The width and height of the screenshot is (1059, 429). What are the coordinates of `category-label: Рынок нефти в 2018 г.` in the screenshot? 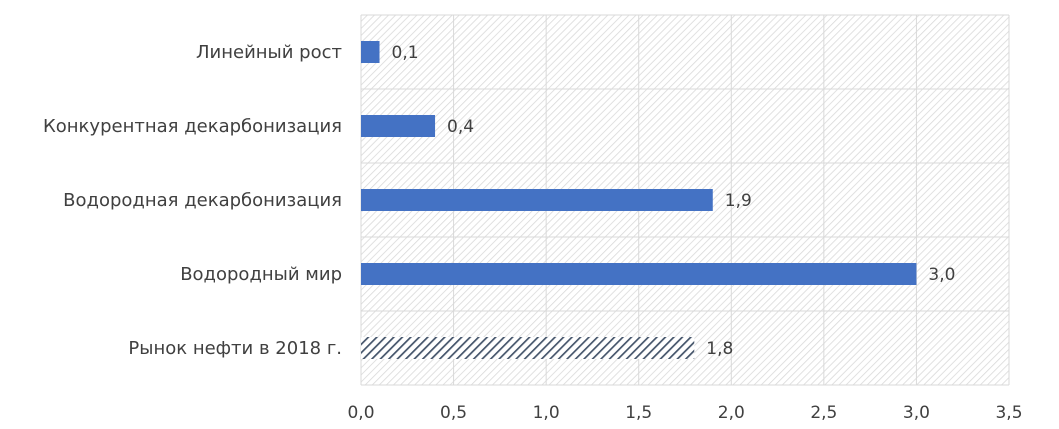 It's located at (235, 348).